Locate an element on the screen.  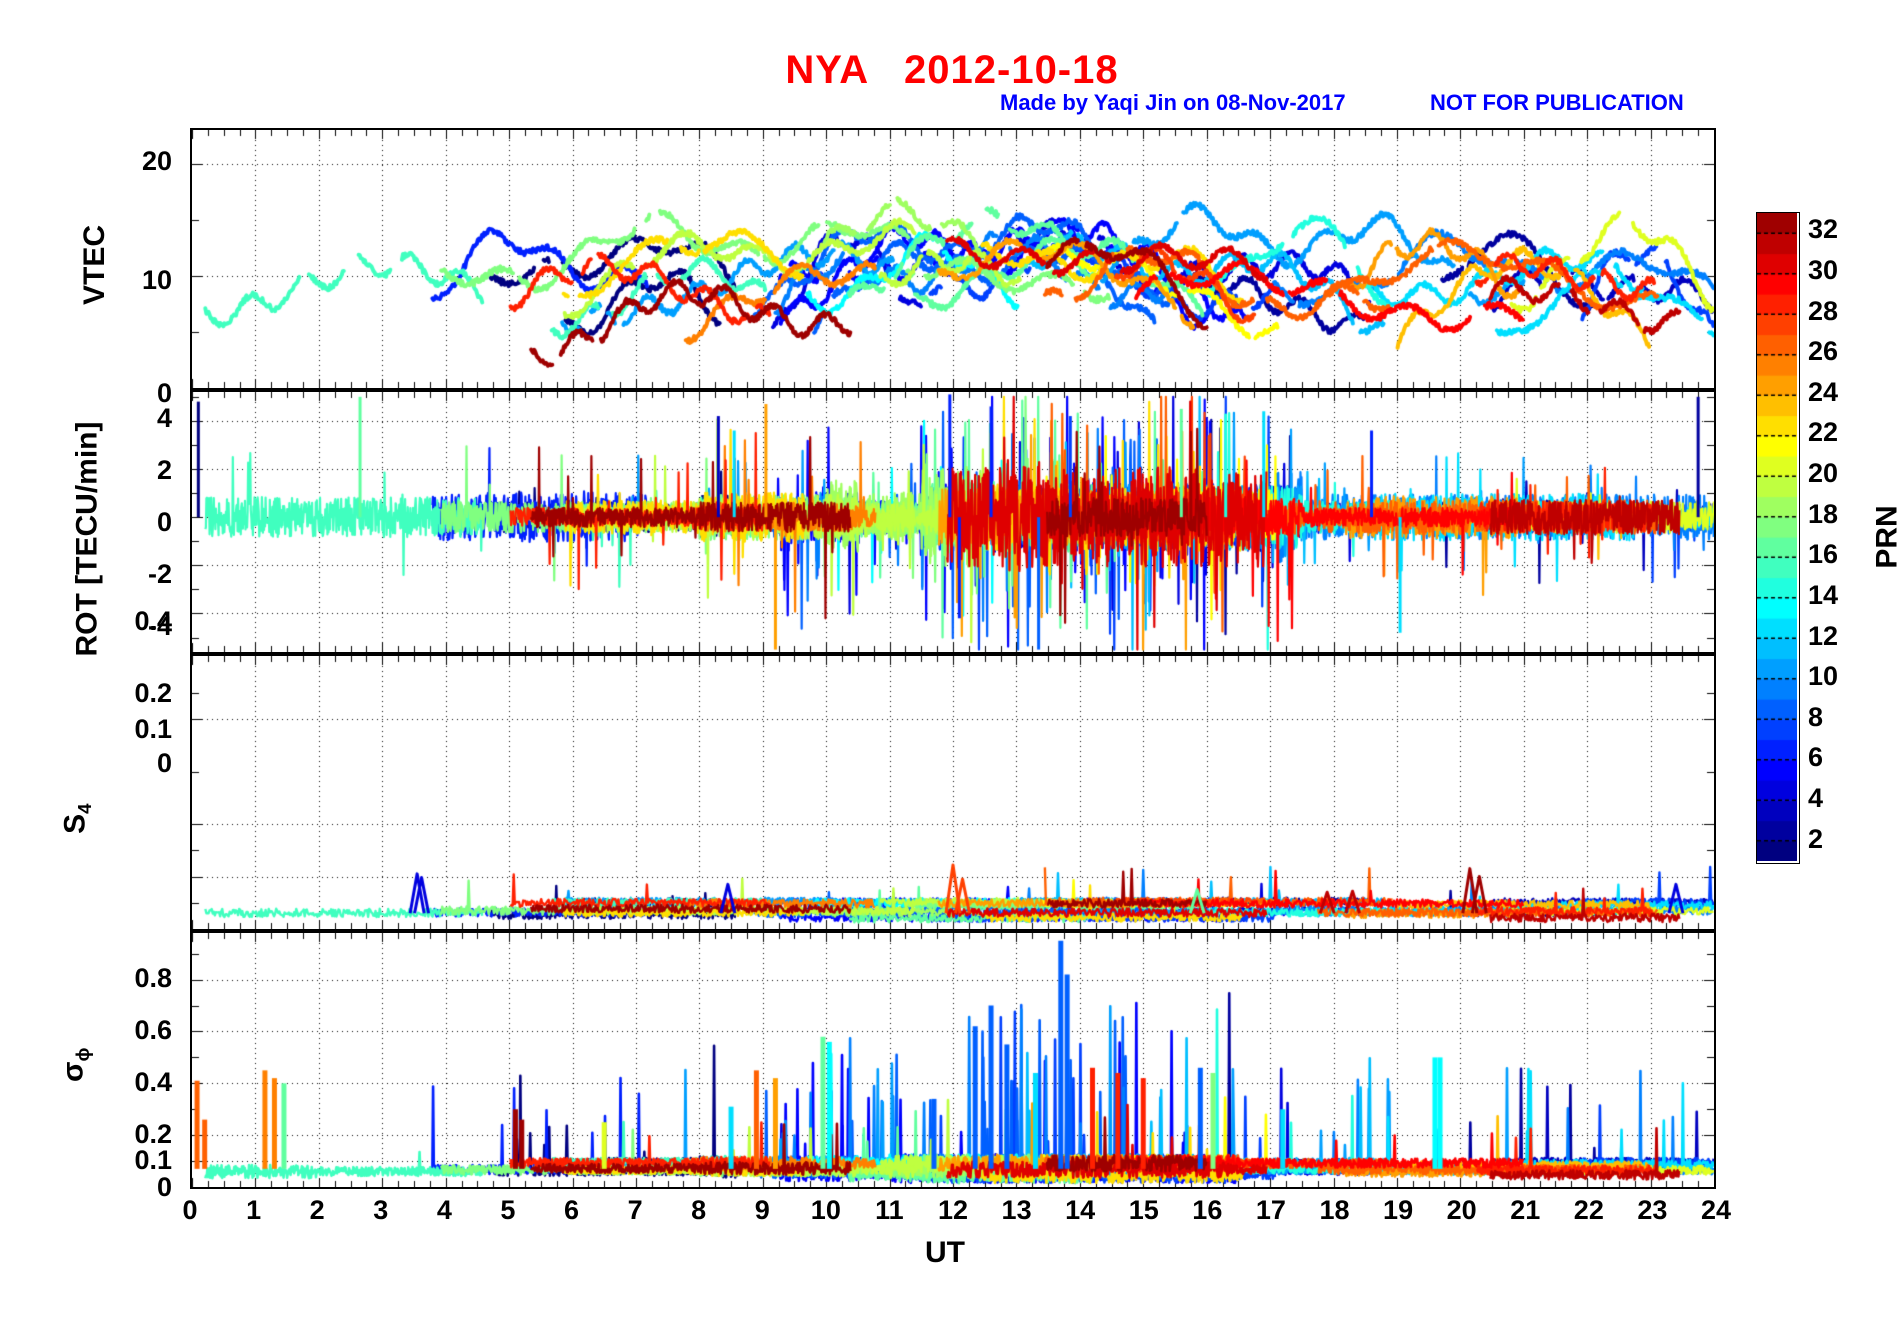
colorbar-tick-20: 20 is located at coordinates (1823, 473).